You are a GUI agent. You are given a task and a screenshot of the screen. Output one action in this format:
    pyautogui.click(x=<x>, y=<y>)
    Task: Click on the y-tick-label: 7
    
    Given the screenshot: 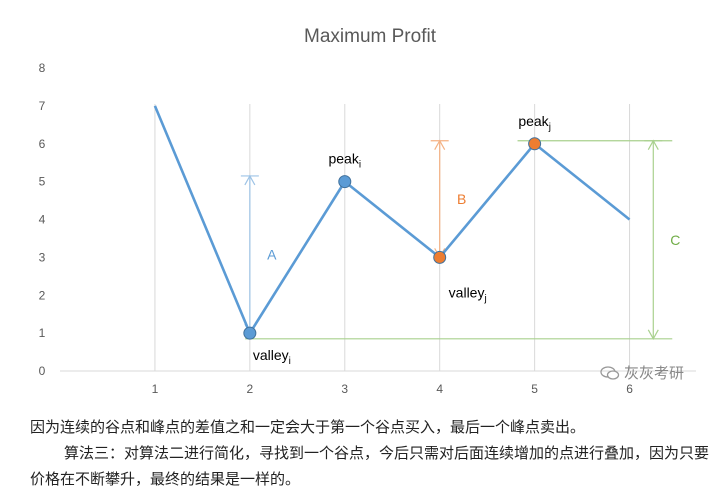 What is the action you would take?
    pyautogui.click(x=42, y=106)
    